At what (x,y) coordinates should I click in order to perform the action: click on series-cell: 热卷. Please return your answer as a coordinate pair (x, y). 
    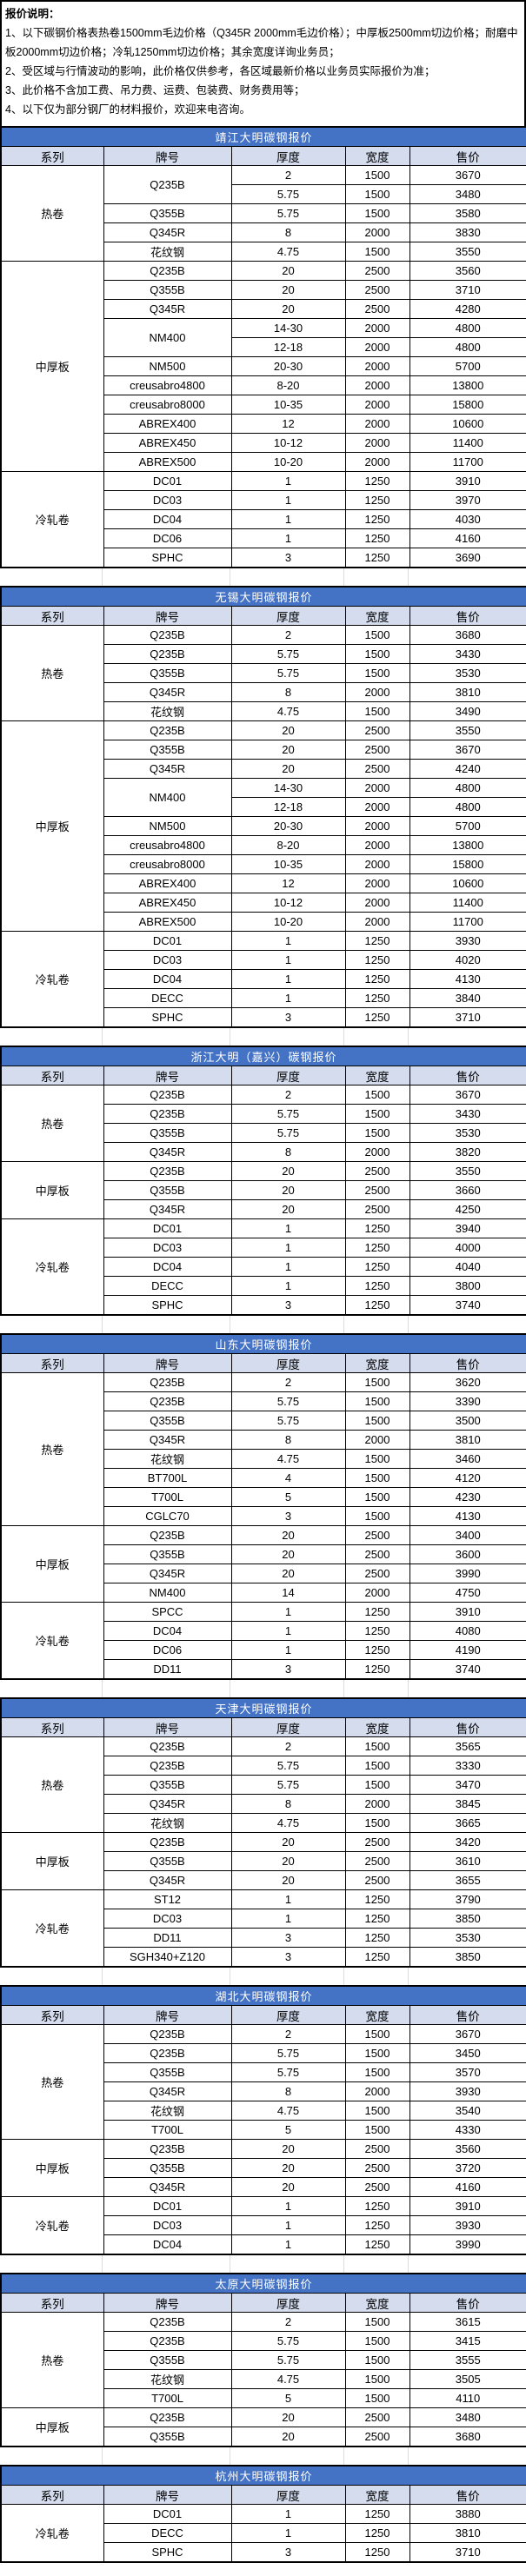
    Looking at the image, I should click on (52, 673).